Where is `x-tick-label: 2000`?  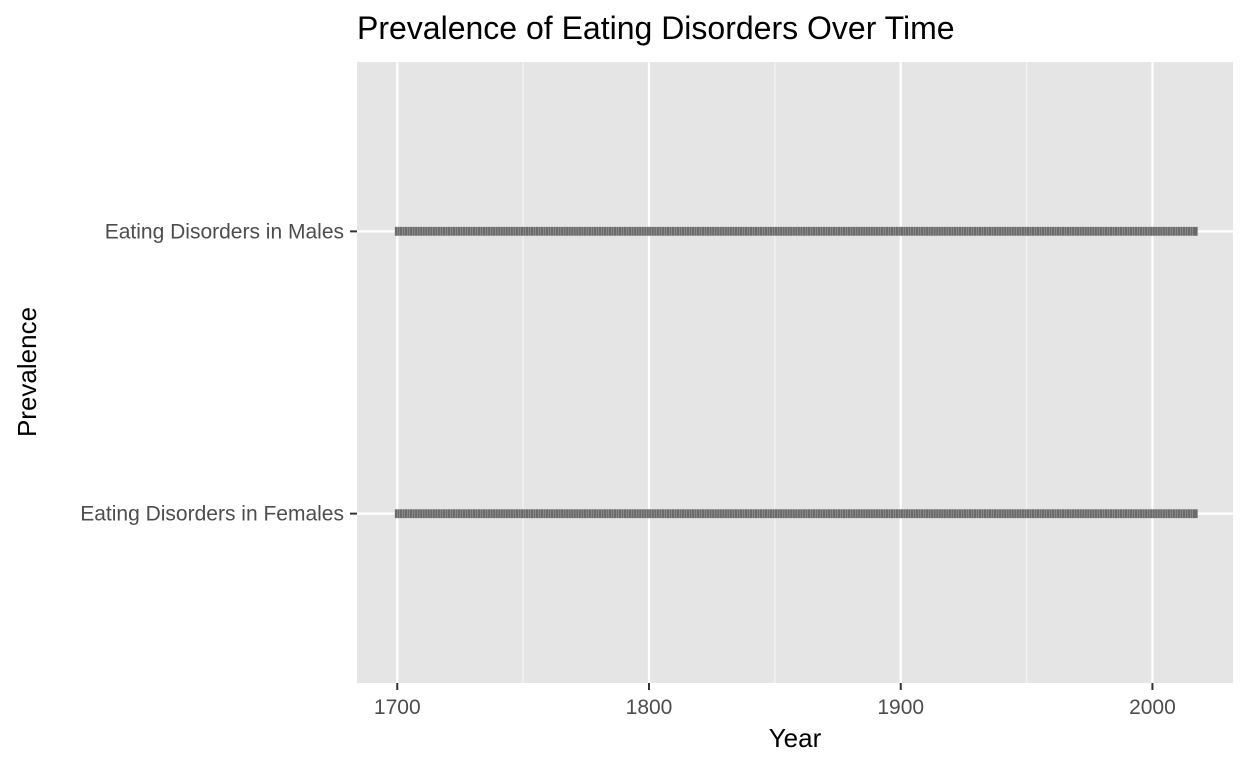
x-tick-label: 2000 is located at coordinates (1152, 707).